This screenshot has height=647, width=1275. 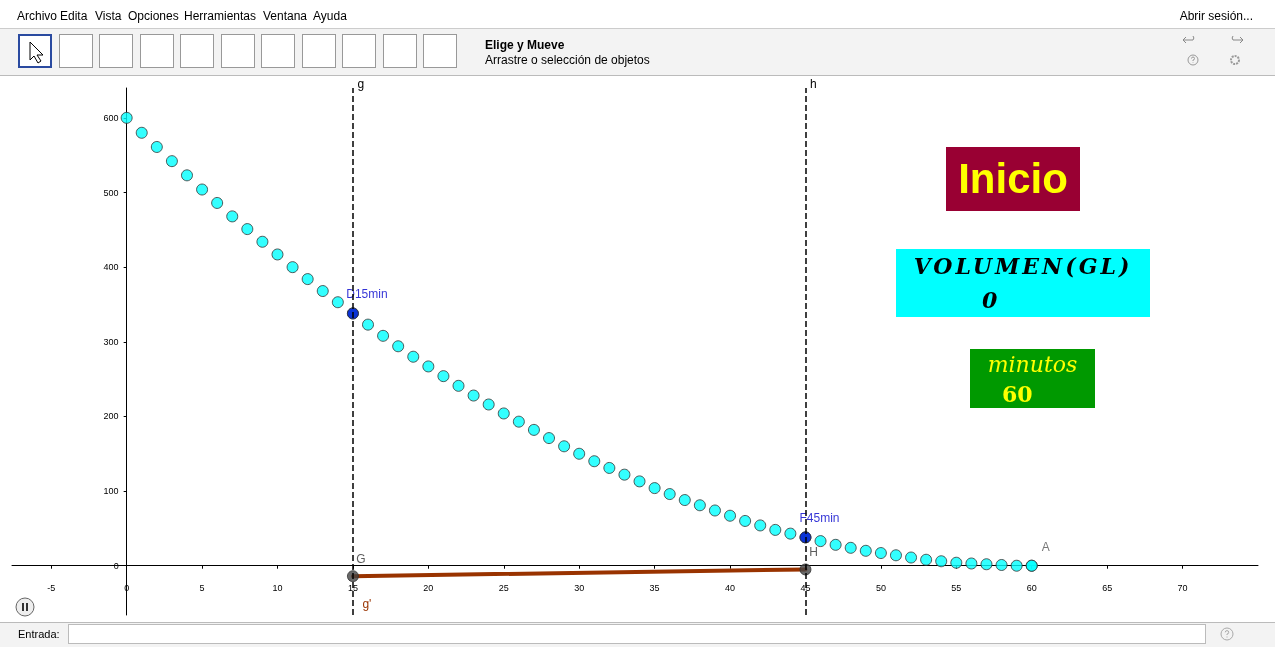 What do you see at coordinates (813, 552) in the screenshot?
I see `data-label: H` at bounding box center [813, 552].